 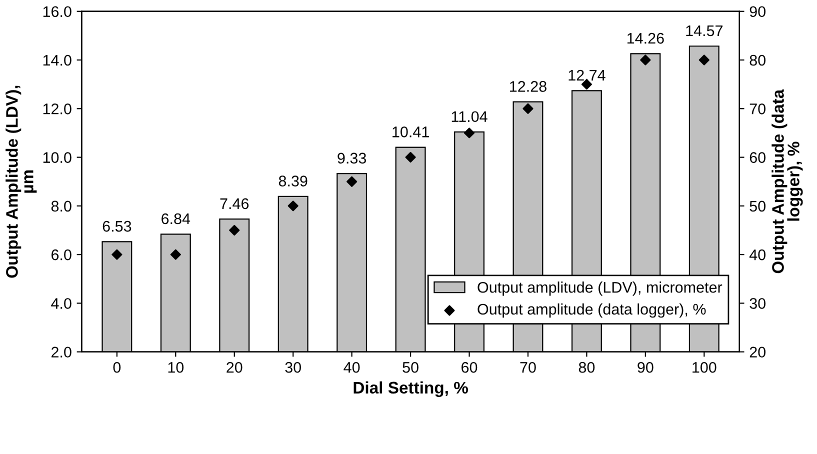 What do you see at coordinates (62, 254) in the screenshot?
I see `y-tick-label: 6.0` at bounding box center [62, 254].